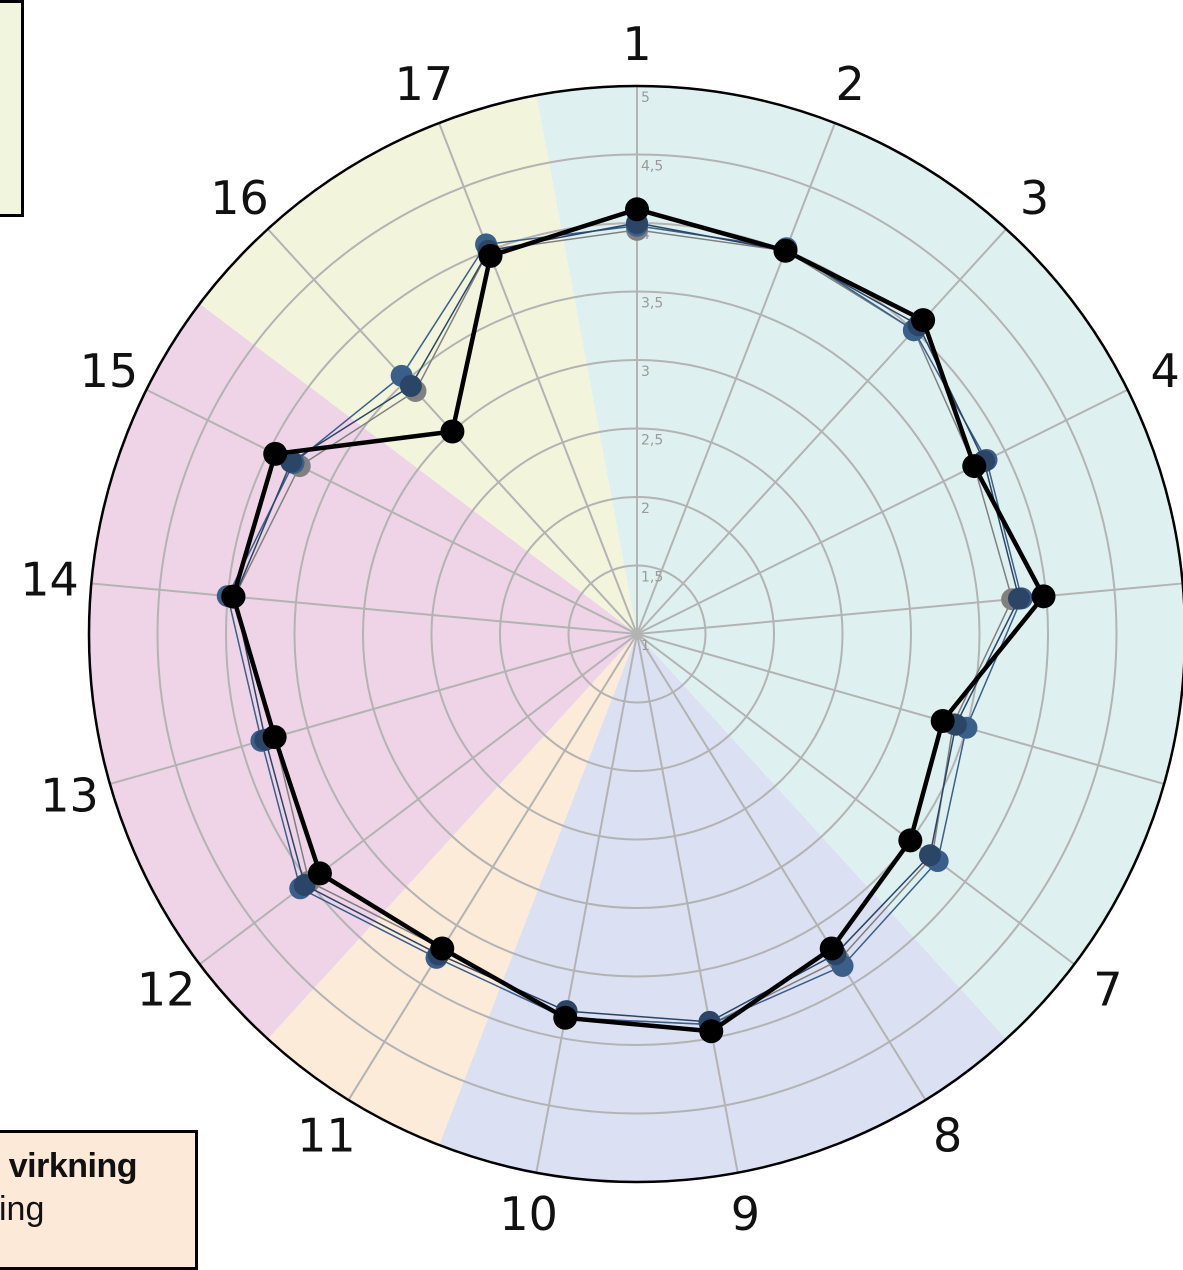  Describe the element at coordinates (239, 198) in the screenshot. I see `axis-label-16: 16` at that location.